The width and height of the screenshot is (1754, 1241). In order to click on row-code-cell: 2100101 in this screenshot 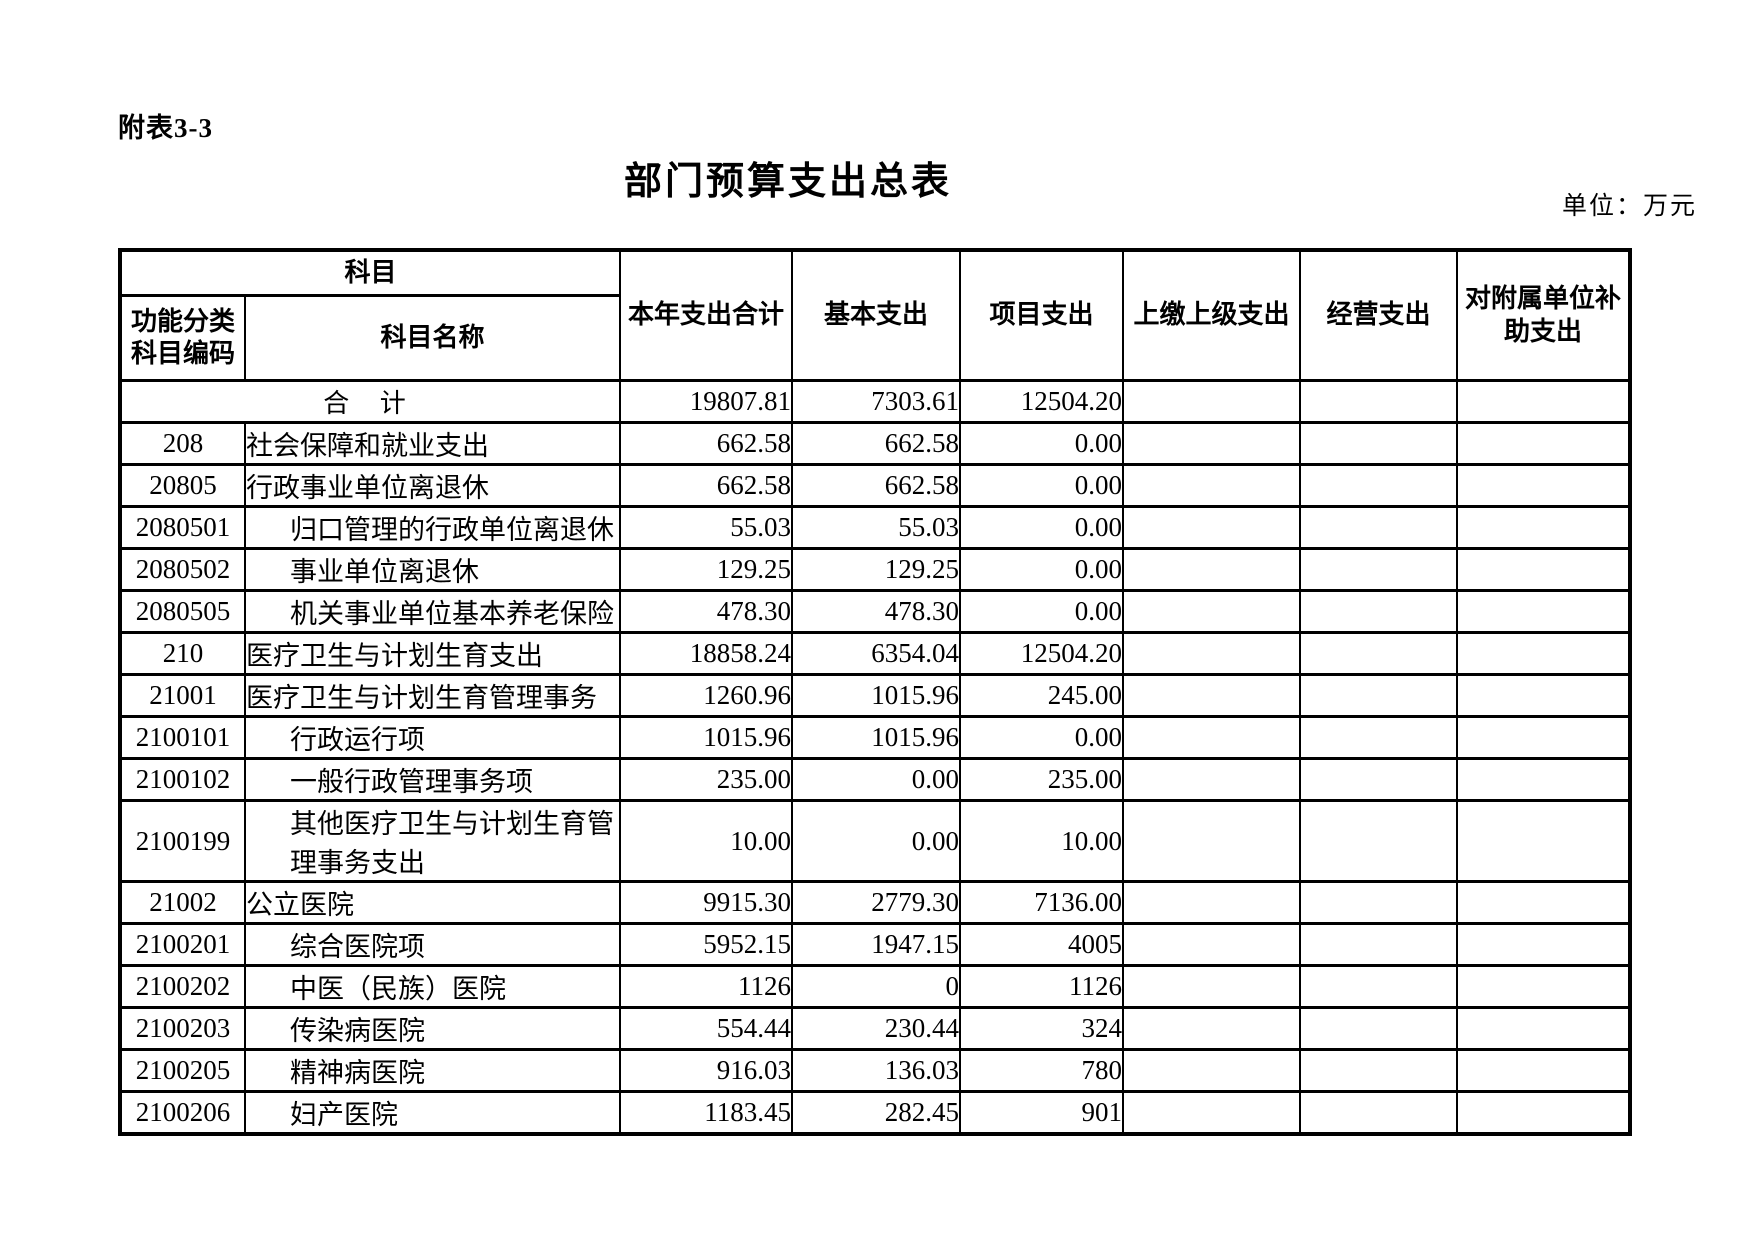, I will do `click(182, 737)`.